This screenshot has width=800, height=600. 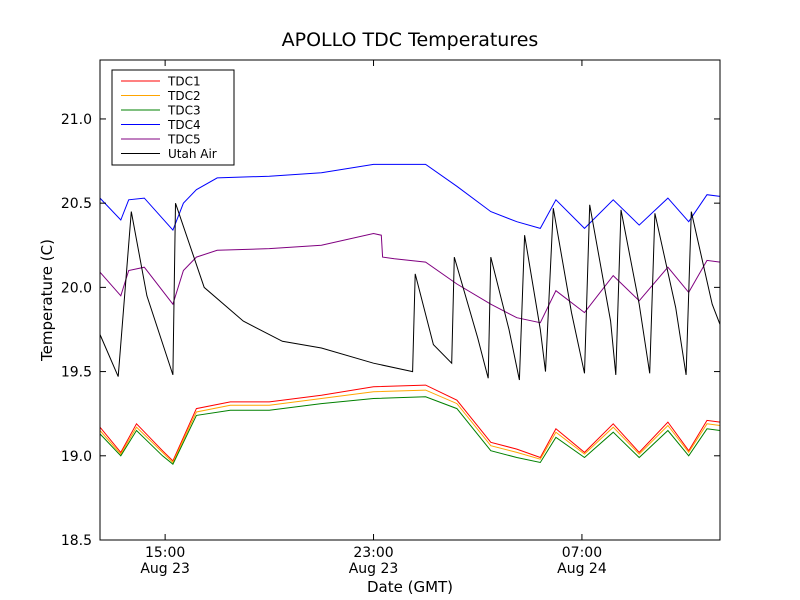 What do you see at coordinates (410, 197) in the screenshot?
I see `series-line-tdc4` at bounding box center [410, 197].